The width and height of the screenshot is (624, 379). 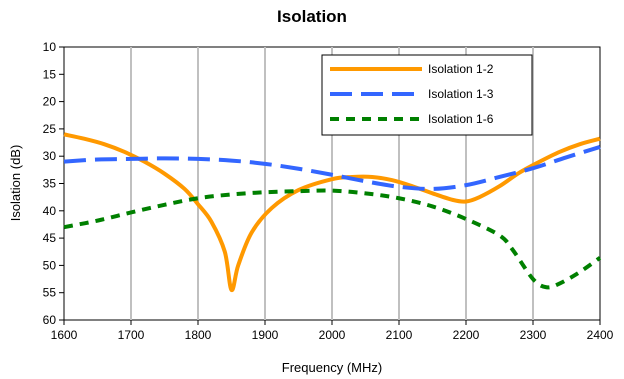 I want to click on x-tick-label: 2100, so click(x=399, y=335).